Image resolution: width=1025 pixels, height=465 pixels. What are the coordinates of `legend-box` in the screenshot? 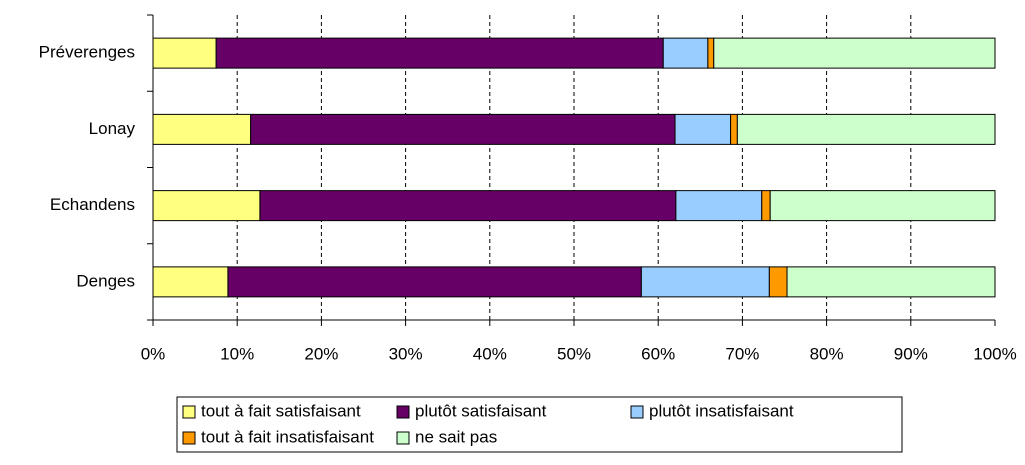 It's located at (539, 424).